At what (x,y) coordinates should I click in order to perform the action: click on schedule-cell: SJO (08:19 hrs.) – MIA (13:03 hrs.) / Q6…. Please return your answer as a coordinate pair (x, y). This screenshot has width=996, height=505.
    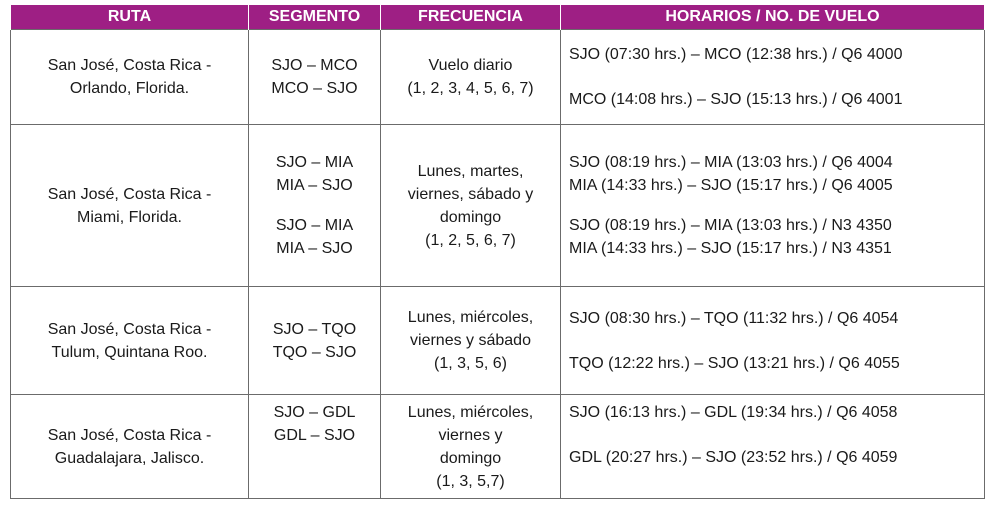
    Looking at the image, I should click on (772, 205).